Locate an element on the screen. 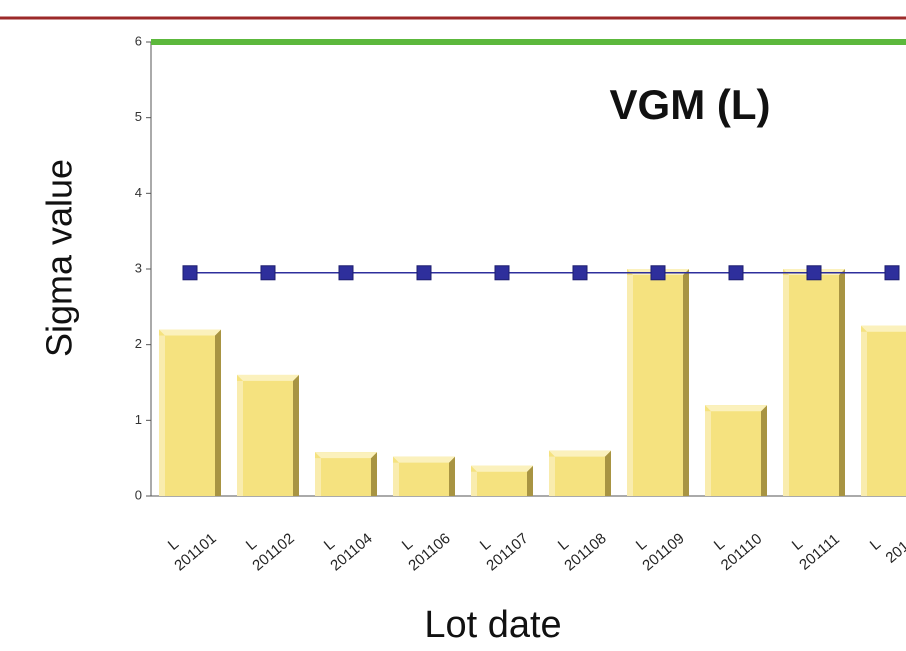 This screenshot has height=651, width=906. x-tick-label-date: 201102 is located at coordinates (273, 552).